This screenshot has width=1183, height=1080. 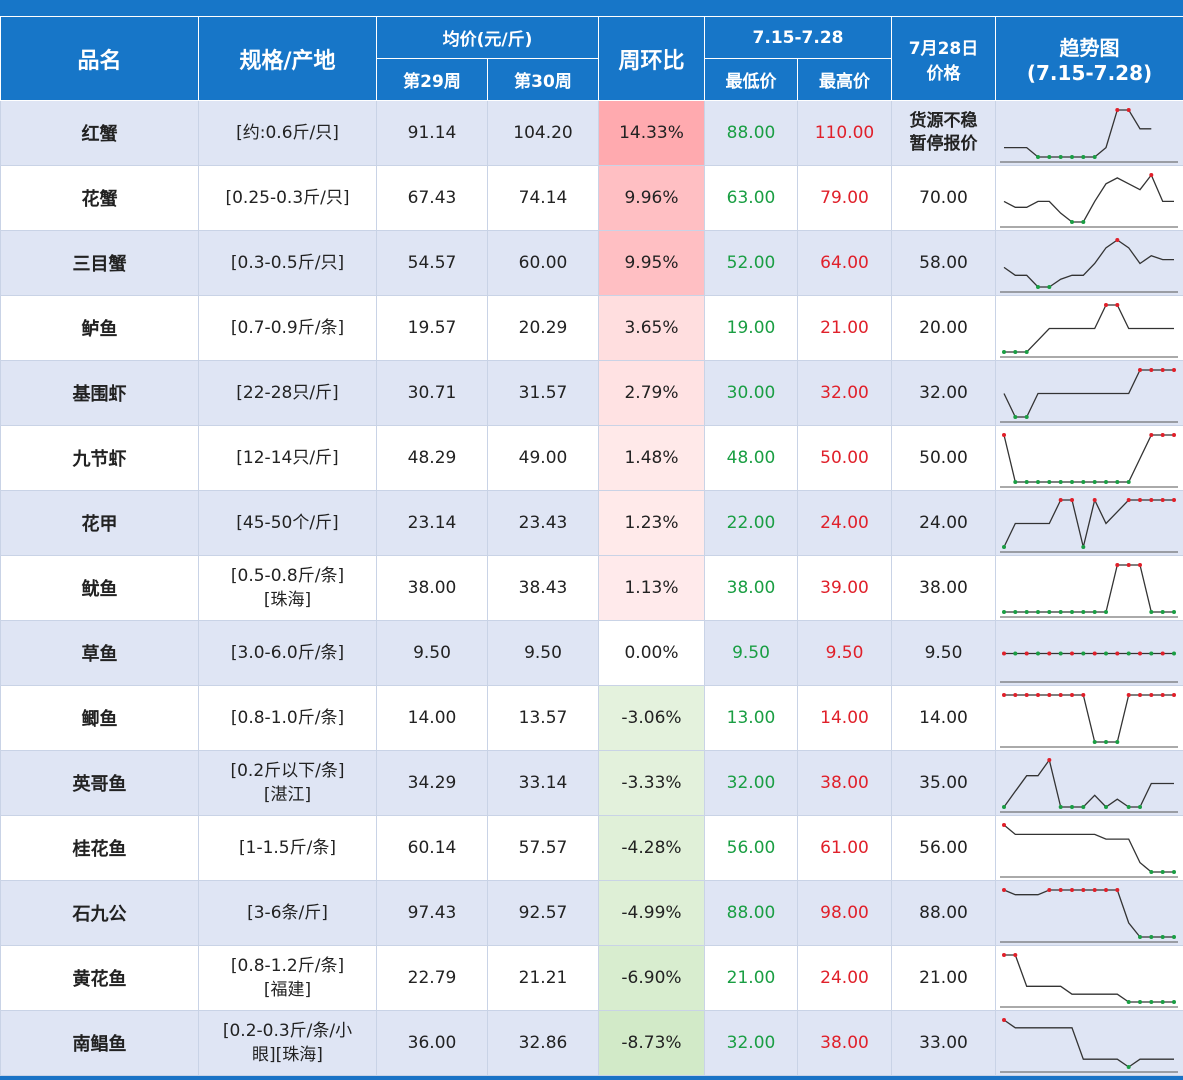 What do you see at coordinates (944, 848) in the screenshot?
I see `cell-price: 56.00` at bounding box center [944, 848].